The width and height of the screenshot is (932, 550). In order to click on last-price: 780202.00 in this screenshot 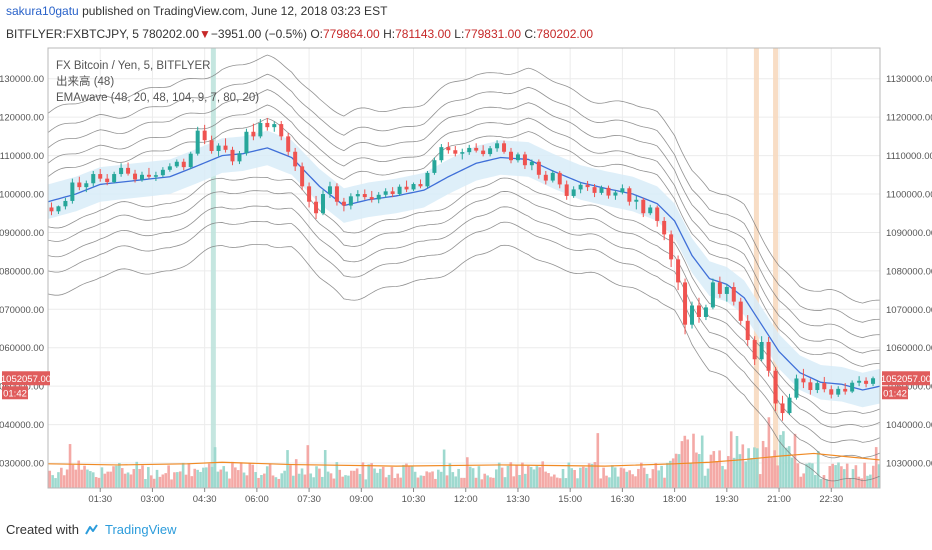, I will do `click(171, 34)`.